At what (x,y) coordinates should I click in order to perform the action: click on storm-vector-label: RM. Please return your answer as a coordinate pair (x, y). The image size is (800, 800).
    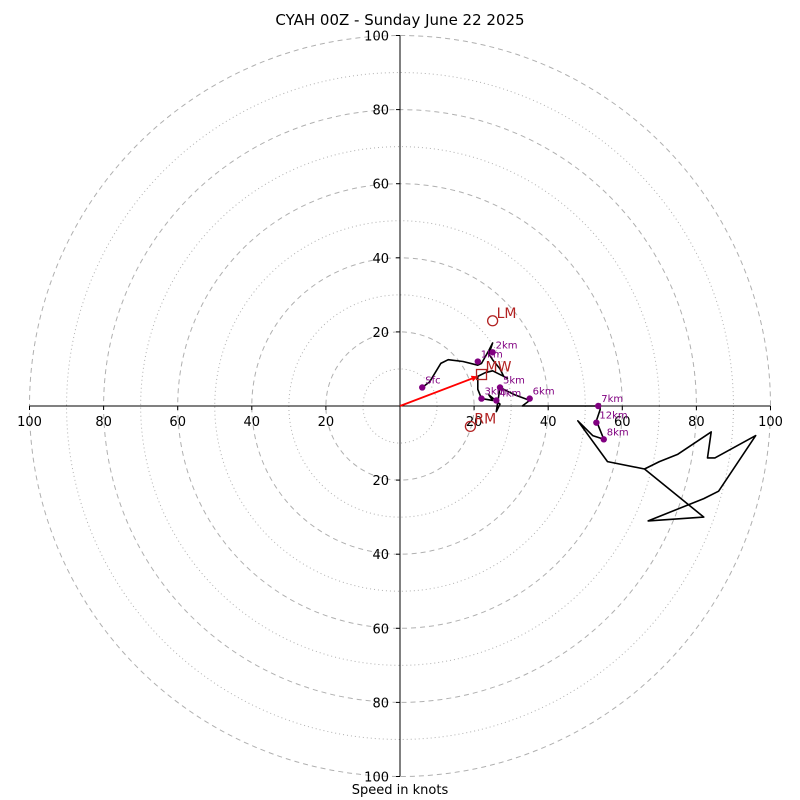
    Looking at the image, I should click on (485, 419).